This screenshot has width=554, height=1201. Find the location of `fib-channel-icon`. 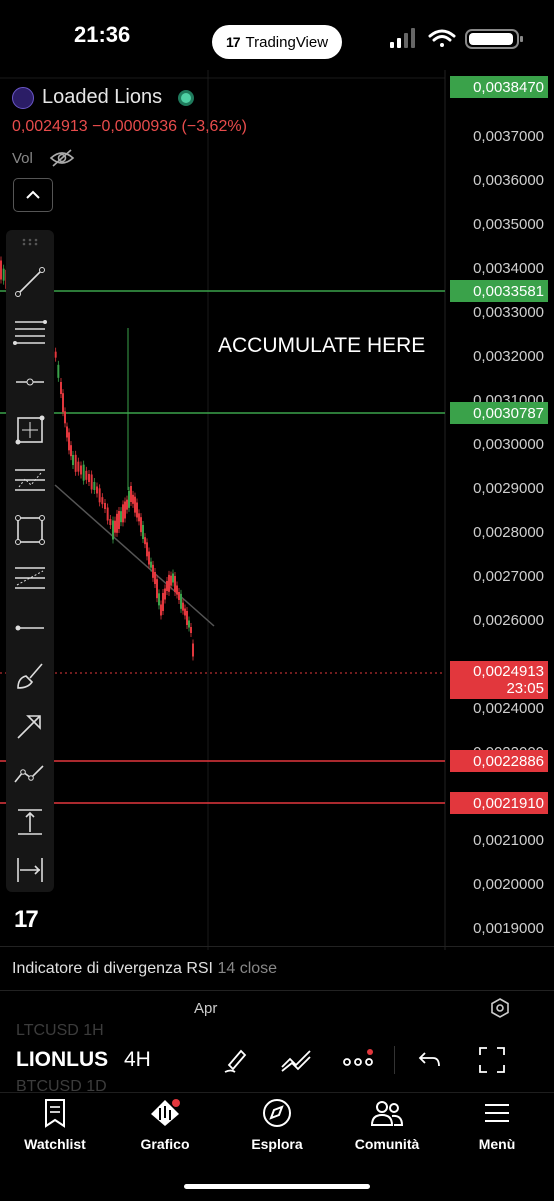

fib-channel-icon is located at coordinates (30, 578).